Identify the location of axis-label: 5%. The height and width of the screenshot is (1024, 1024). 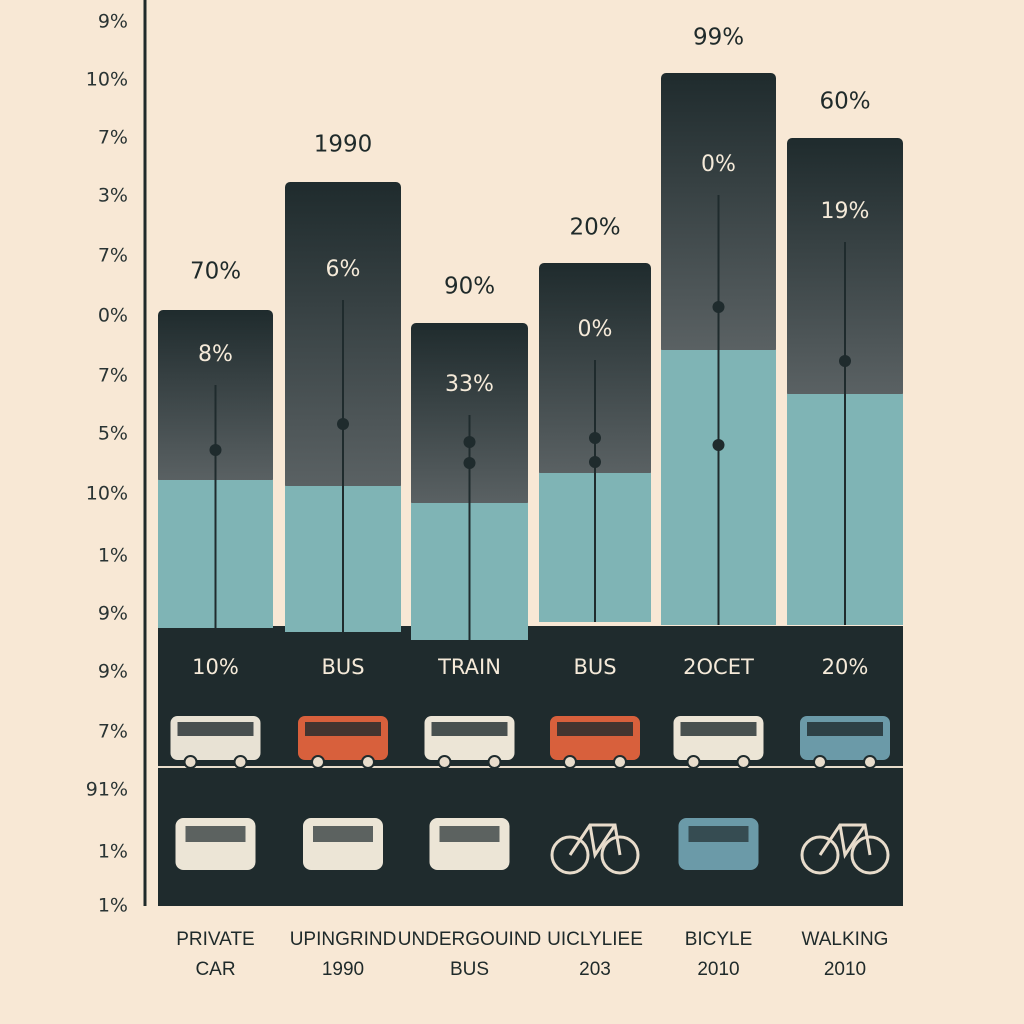
(113, 434).